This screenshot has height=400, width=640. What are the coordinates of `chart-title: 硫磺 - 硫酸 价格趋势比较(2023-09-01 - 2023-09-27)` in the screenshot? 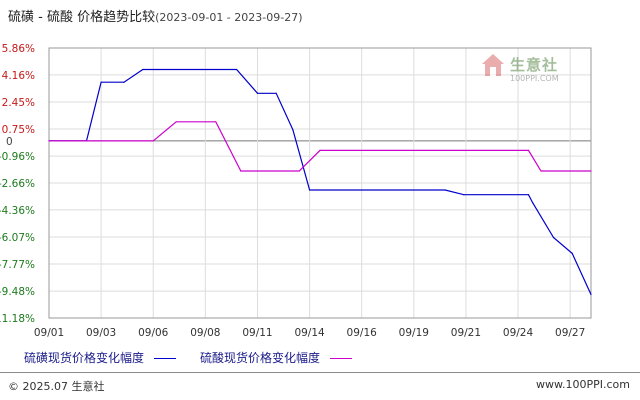 It's located at (155, 15).